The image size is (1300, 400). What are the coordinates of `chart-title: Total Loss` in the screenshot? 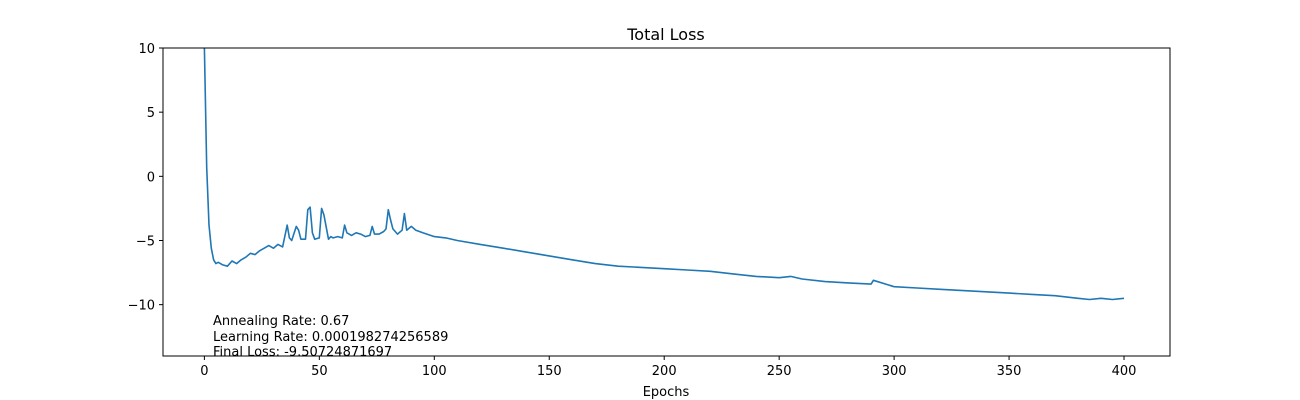 It's located at (665, 34).